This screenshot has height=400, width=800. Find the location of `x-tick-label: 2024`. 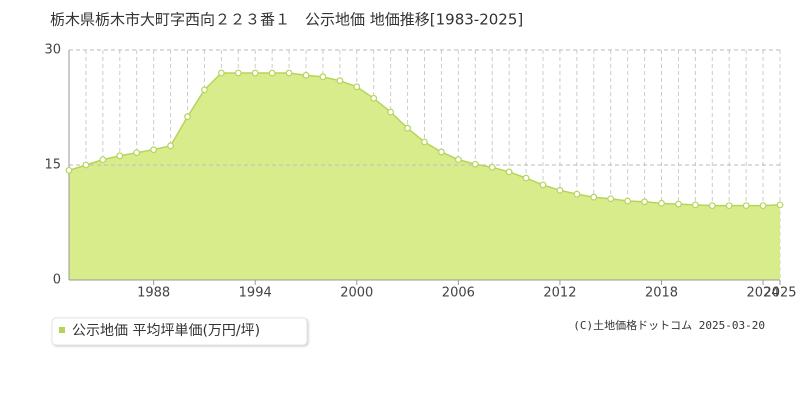

x-tick-label: 2024 is located at coordinates (763, 293).